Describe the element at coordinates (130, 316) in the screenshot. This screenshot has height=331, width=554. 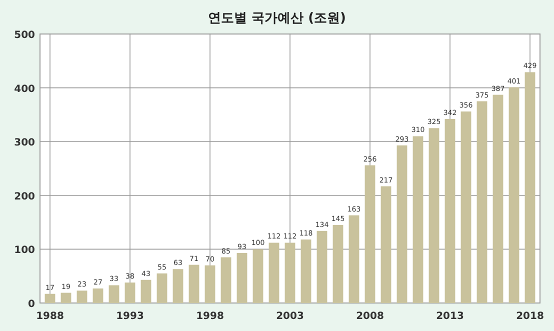
I see `x-tick-label: 1993` at that location.